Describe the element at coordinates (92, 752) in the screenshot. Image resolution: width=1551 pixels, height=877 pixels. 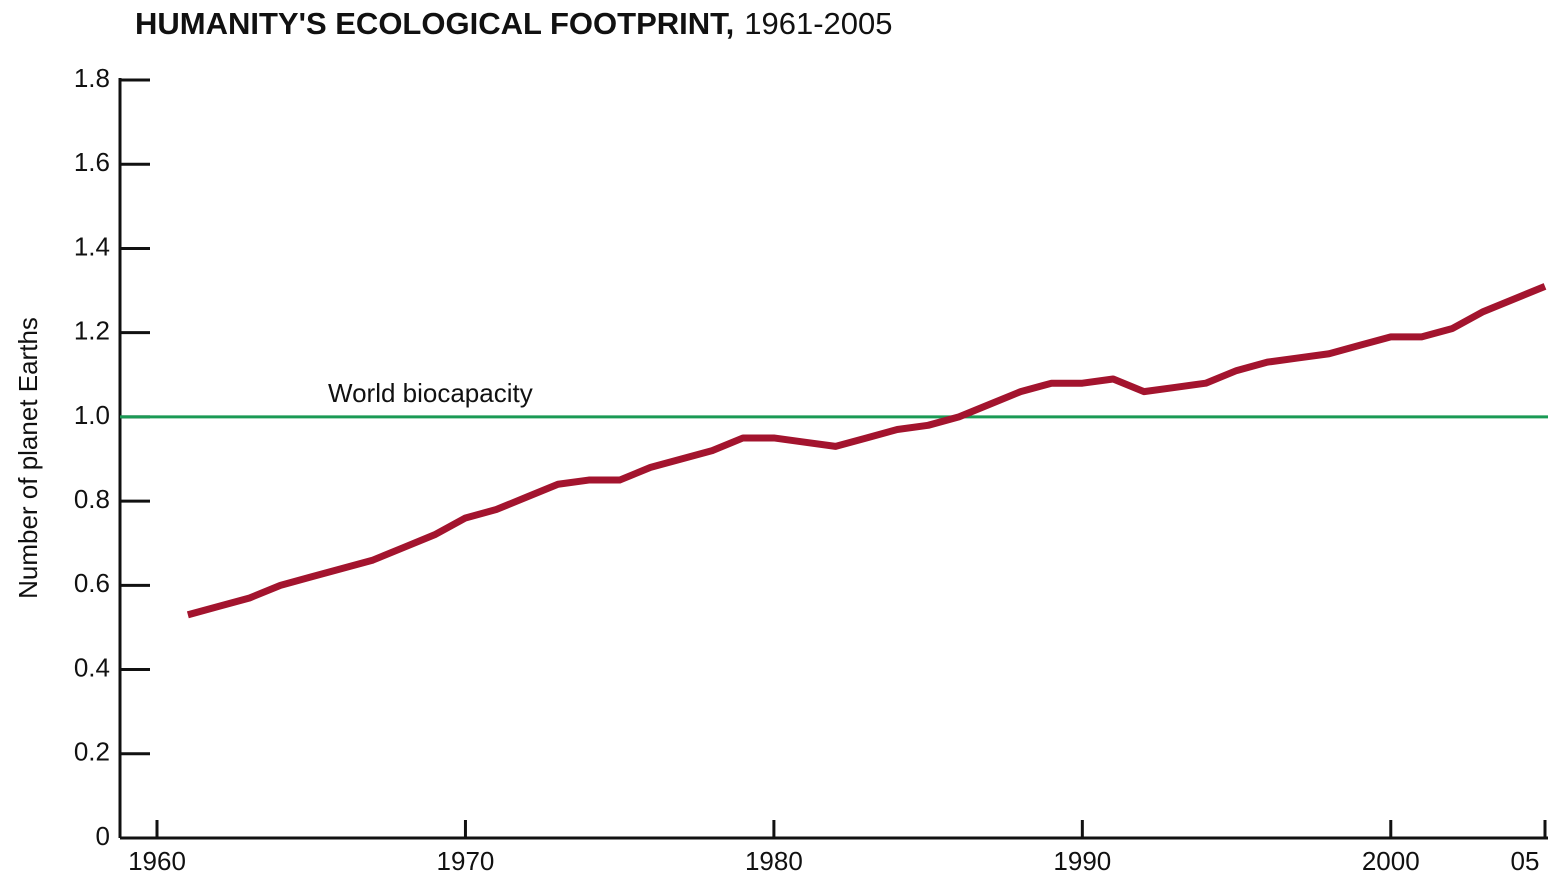
I see `y-tick-label: 0.2` at that location.